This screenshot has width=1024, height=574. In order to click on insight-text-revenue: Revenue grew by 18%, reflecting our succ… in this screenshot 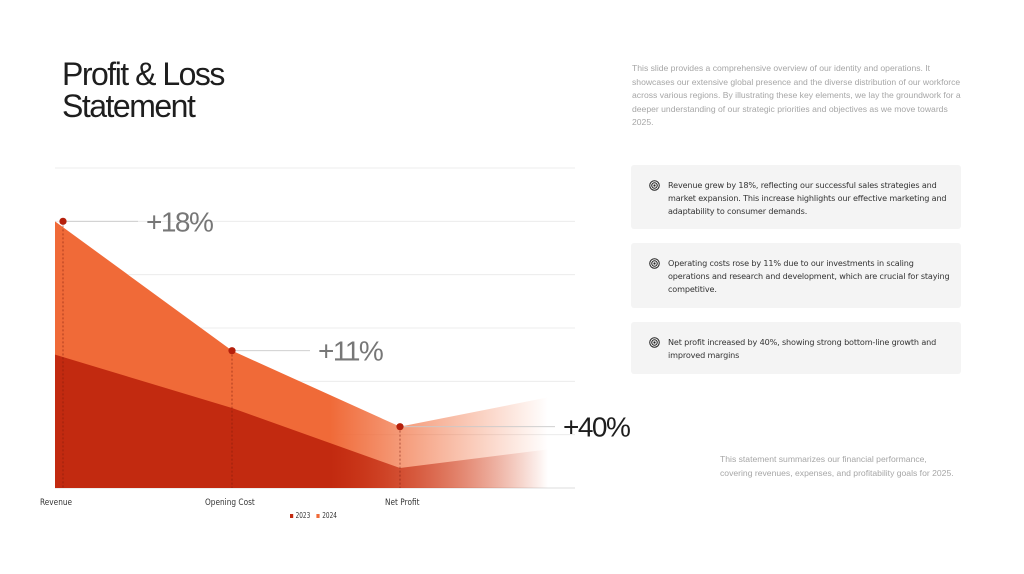, I will do `click(807, 198)`.